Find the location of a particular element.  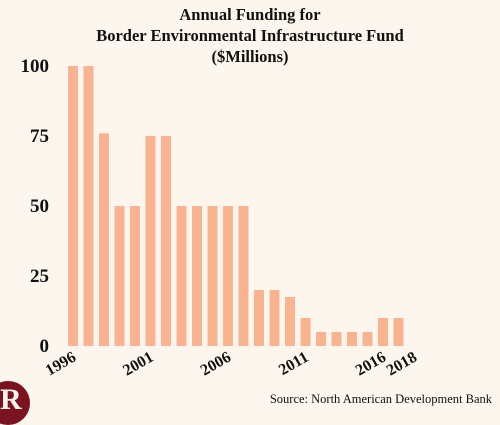

bar-2016 is located at coordinates (383, 332).